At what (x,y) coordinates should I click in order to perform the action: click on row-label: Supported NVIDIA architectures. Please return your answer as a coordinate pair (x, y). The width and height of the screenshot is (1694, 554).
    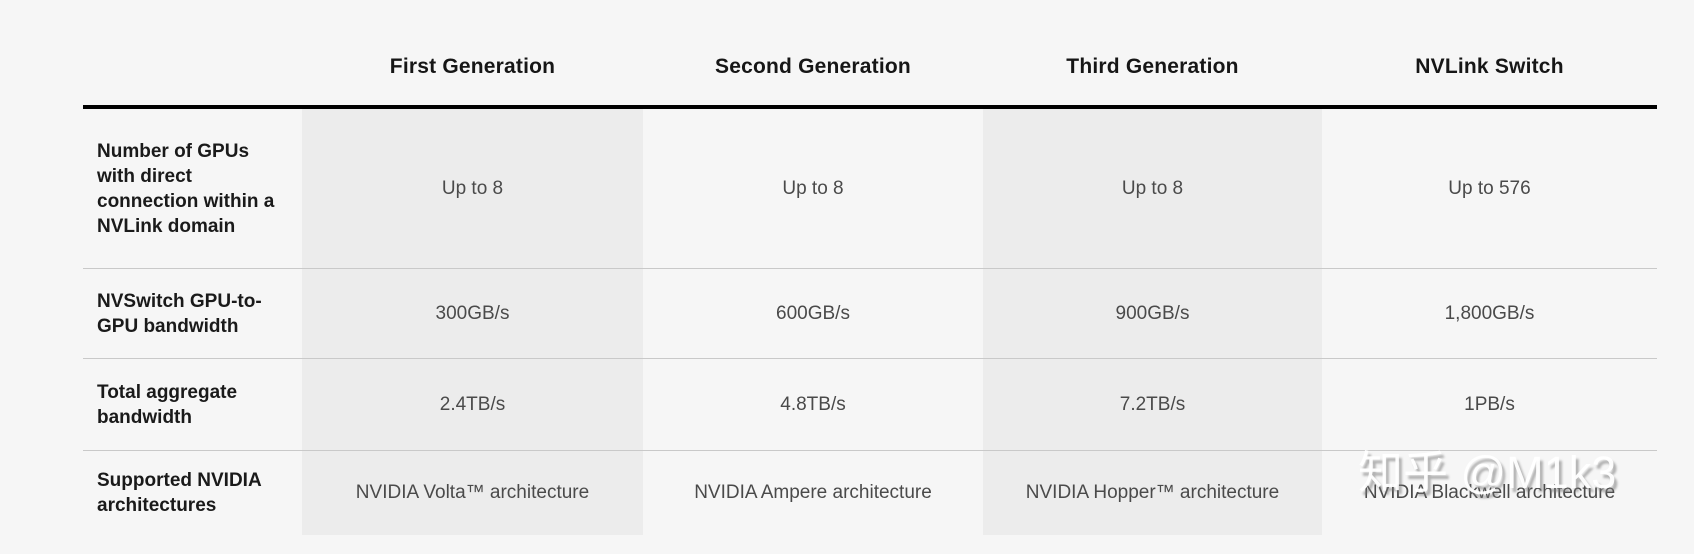
    Looking at the image, I should click on (179, 493).